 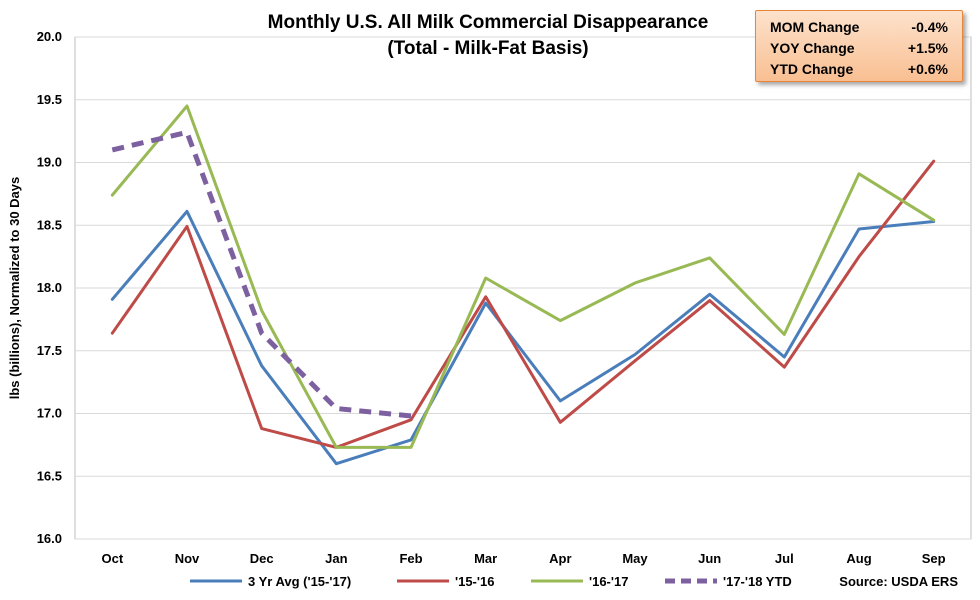 I want to click on x-tick-label: Feb, so click(x=410, y=558).